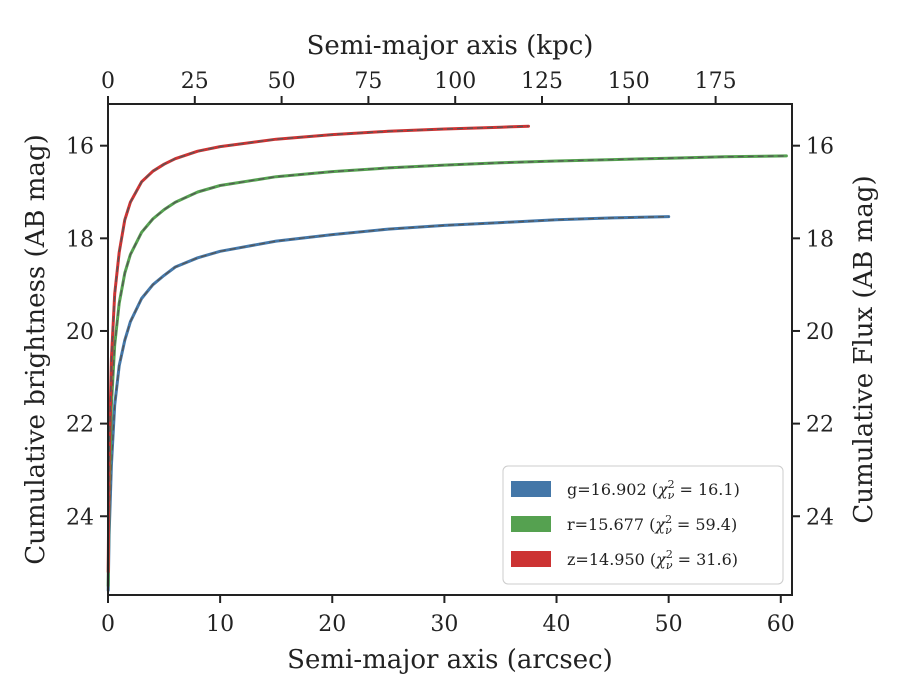  What do you see at coordinates (531, 524) in the screenshot?
I see `legend-swatch-r` at bounding box center [531, 524].